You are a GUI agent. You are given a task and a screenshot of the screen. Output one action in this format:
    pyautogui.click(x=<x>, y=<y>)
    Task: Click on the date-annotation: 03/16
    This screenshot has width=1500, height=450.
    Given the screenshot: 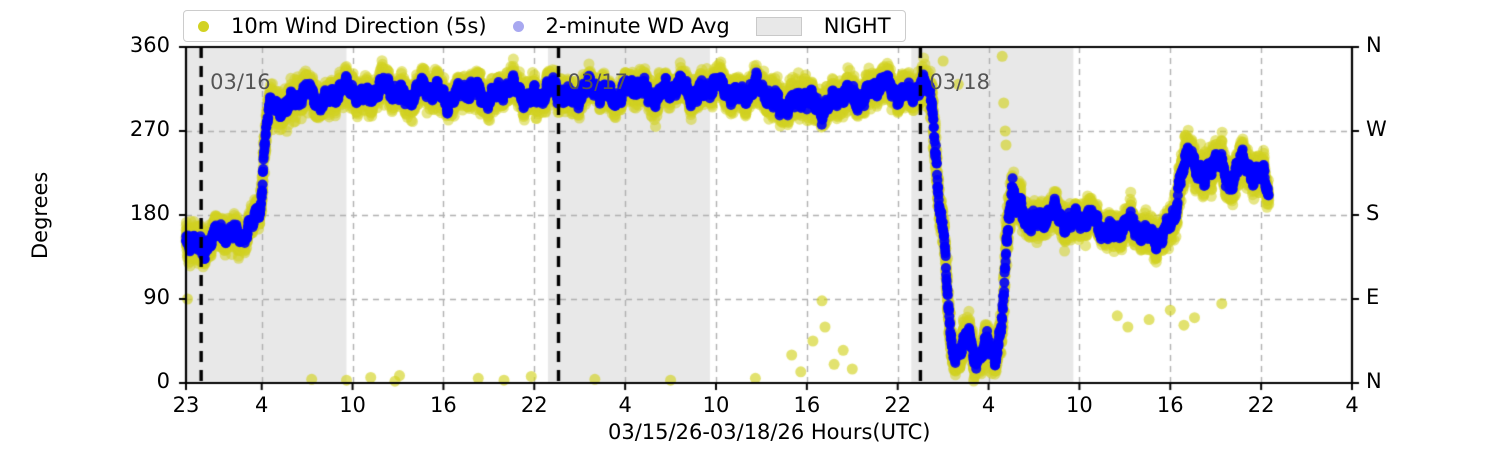 What is the action you would take?
    pyautogui.click(x=240, y=82)
    